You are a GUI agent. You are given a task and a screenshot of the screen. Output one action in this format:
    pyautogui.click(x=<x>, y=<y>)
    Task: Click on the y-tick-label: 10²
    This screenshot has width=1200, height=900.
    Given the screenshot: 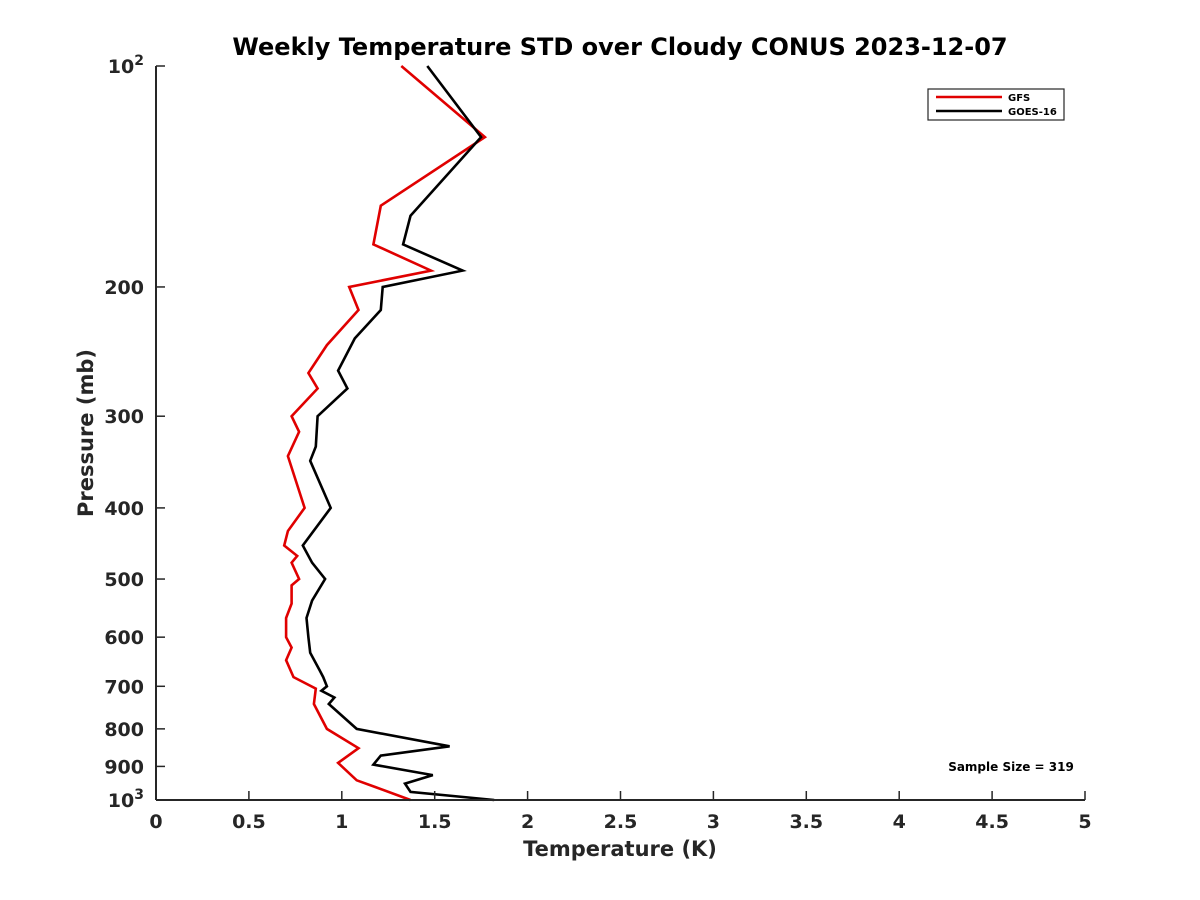 What is the action you would take?
    pyautogui.click(x=126, y=65)
    